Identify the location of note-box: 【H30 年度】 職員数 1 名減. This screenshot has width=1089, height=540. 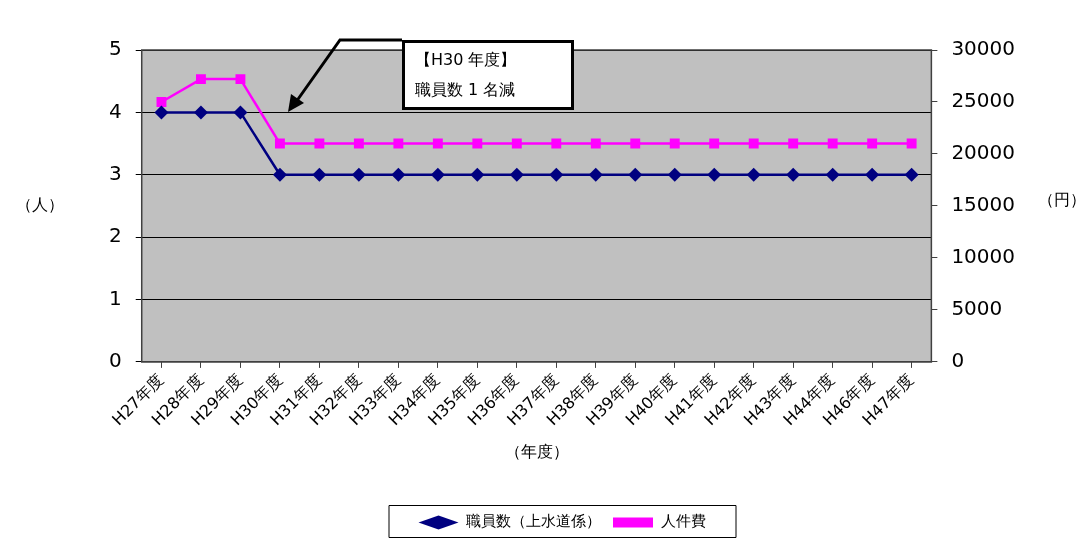
(488, 75).